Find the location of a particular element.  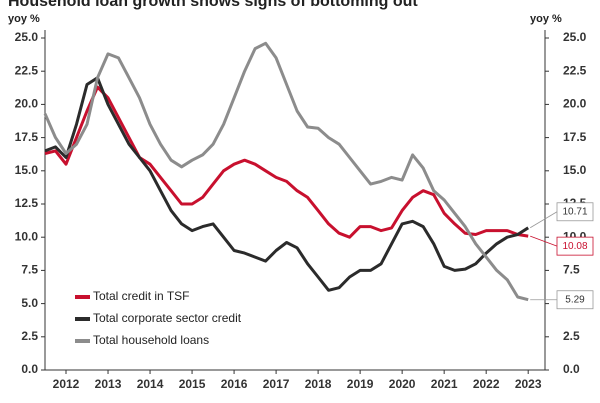

y2-tick-label: 20.0 is located at coordinates (575, 104).